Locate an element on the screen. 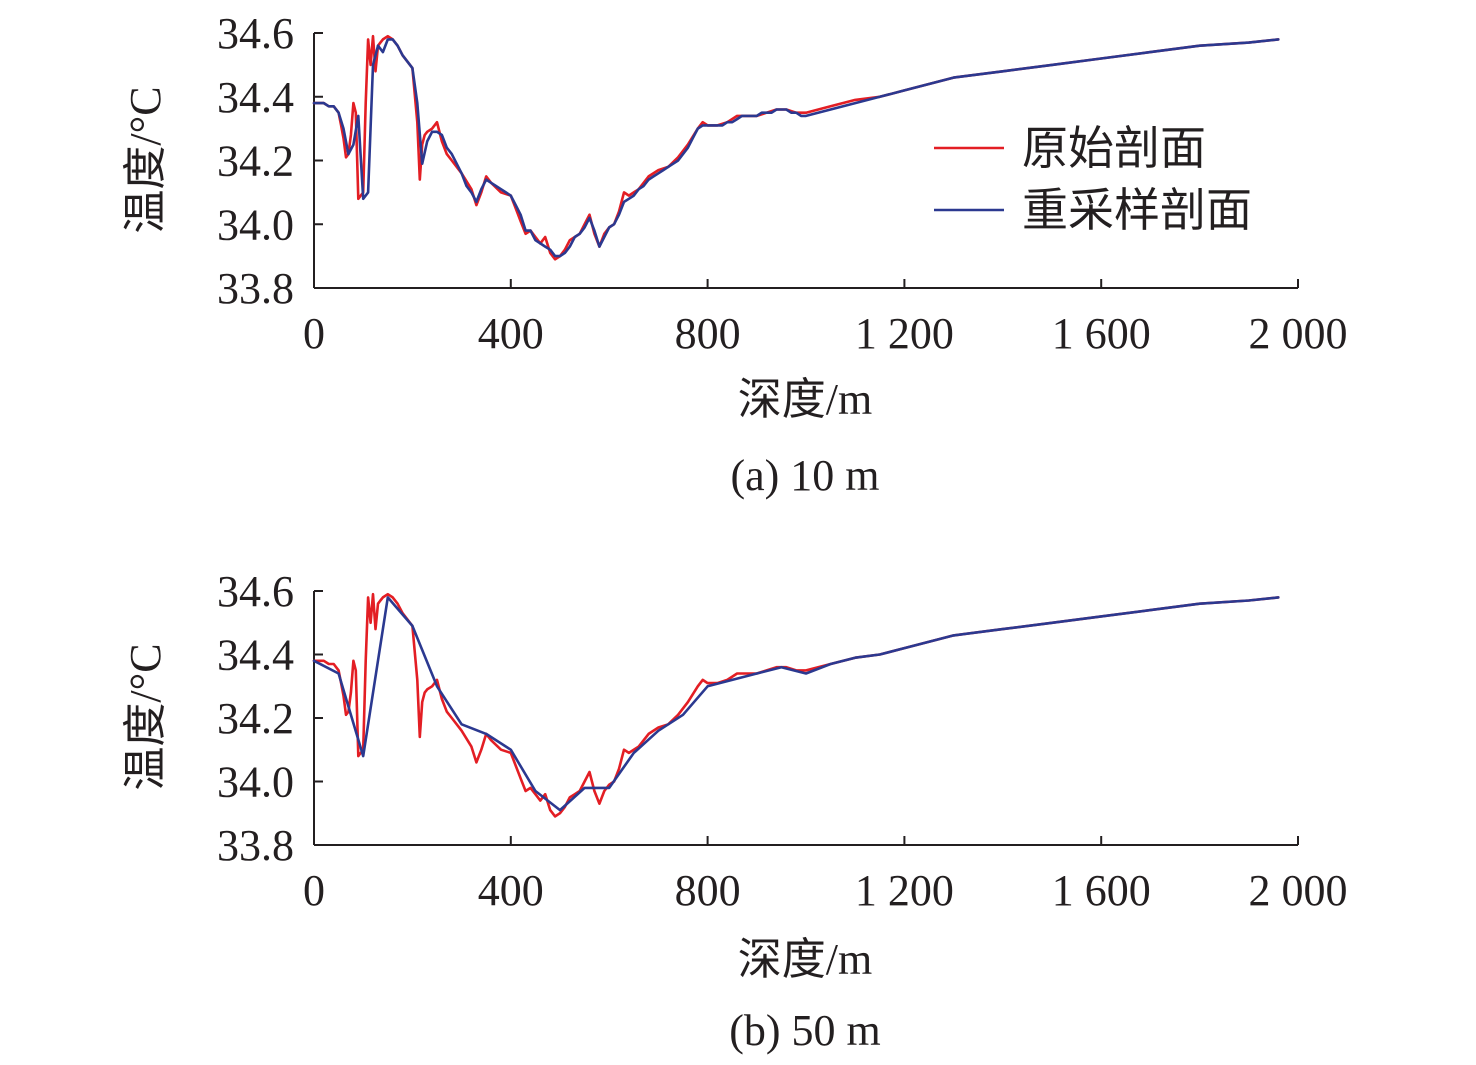  y-tick-label-b: 34.2 is located at coordinates (255, 718).